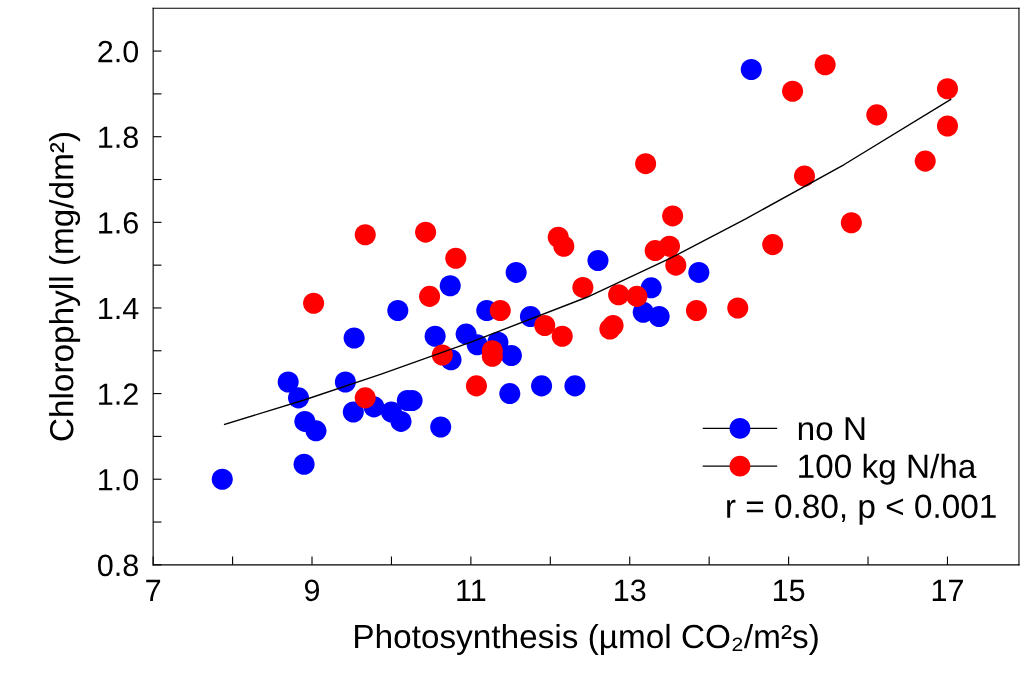 The height and width of the screenshot is (688, 1021). Describe the element at coordinates (117, 565) in the screenshot. I see `y-tick-label: 0.8` at that location.